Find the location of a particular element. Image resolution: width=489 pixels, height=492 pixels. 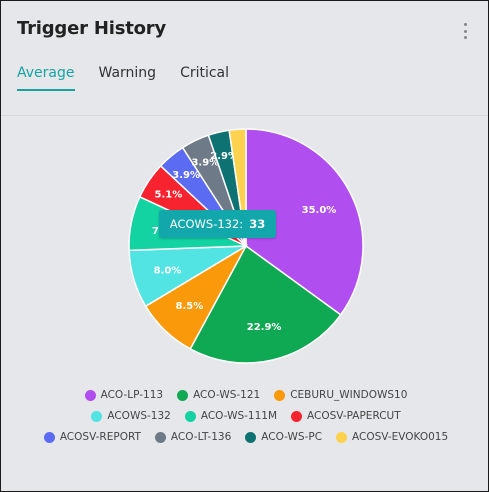

legend-swatch-aco-ws-pc is located at coordinates (251, 437).